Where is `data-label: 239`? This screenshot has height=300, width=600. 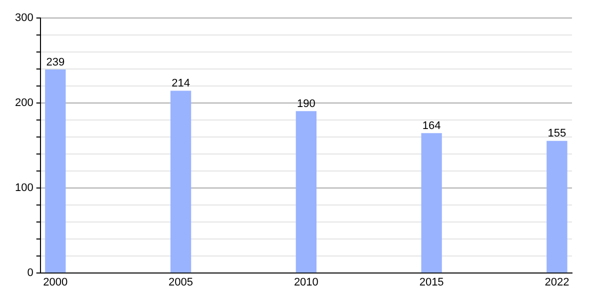 data-label: 239 is located at coordinates (55, 62).